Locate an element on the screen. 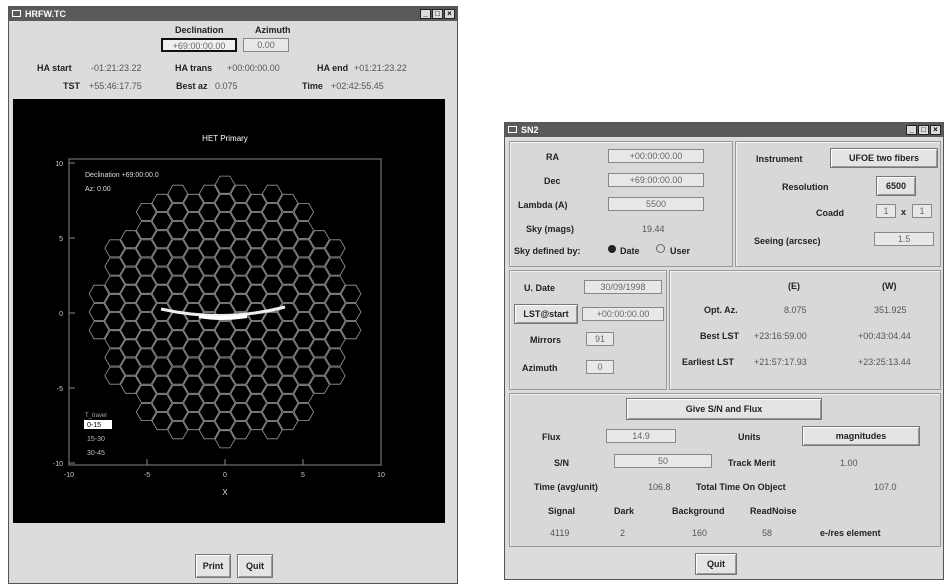  flux-input: 14.9 is located at coordinates (641, 436).